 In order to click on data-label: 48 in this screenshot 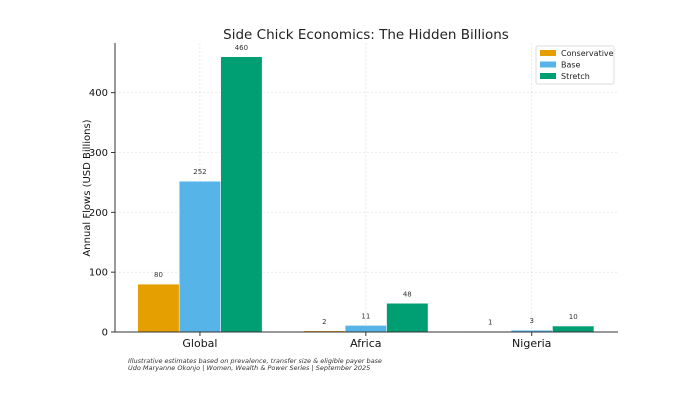, I will do `click(407, 294)`.